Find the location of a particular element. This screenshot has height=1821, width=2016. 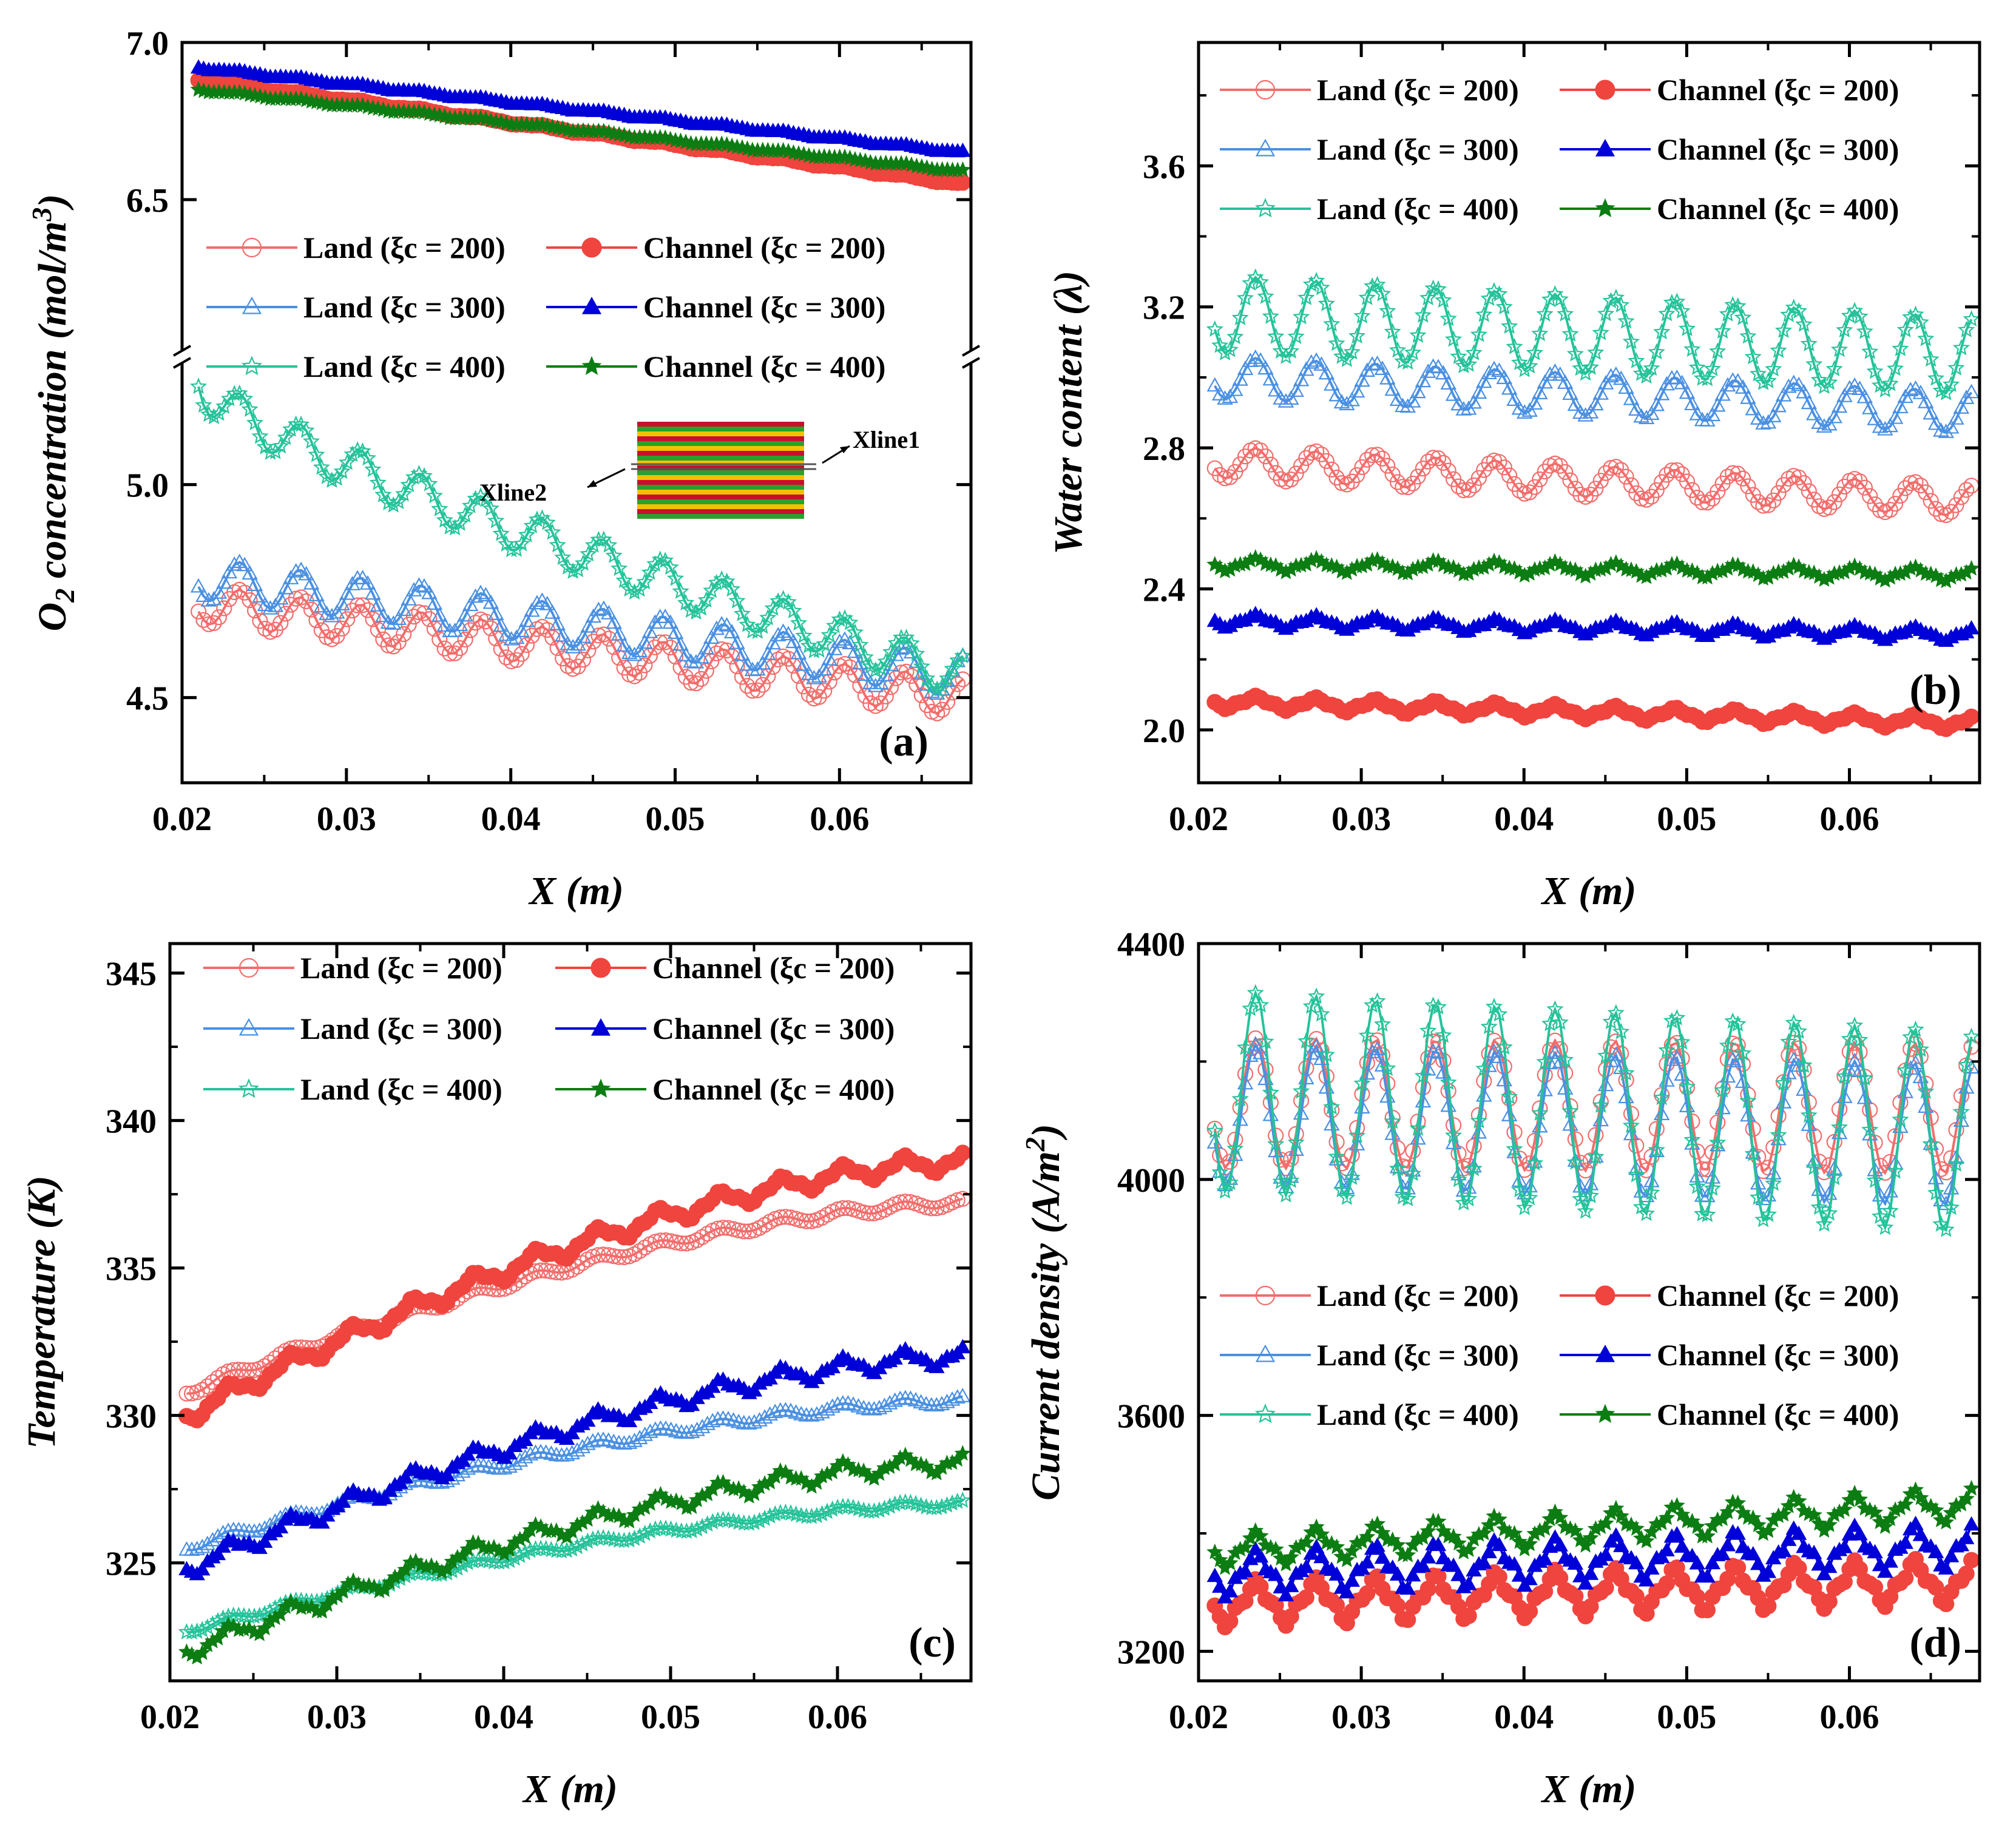

x-tick-label: 0.03 is located at coordinates (337, 1717).